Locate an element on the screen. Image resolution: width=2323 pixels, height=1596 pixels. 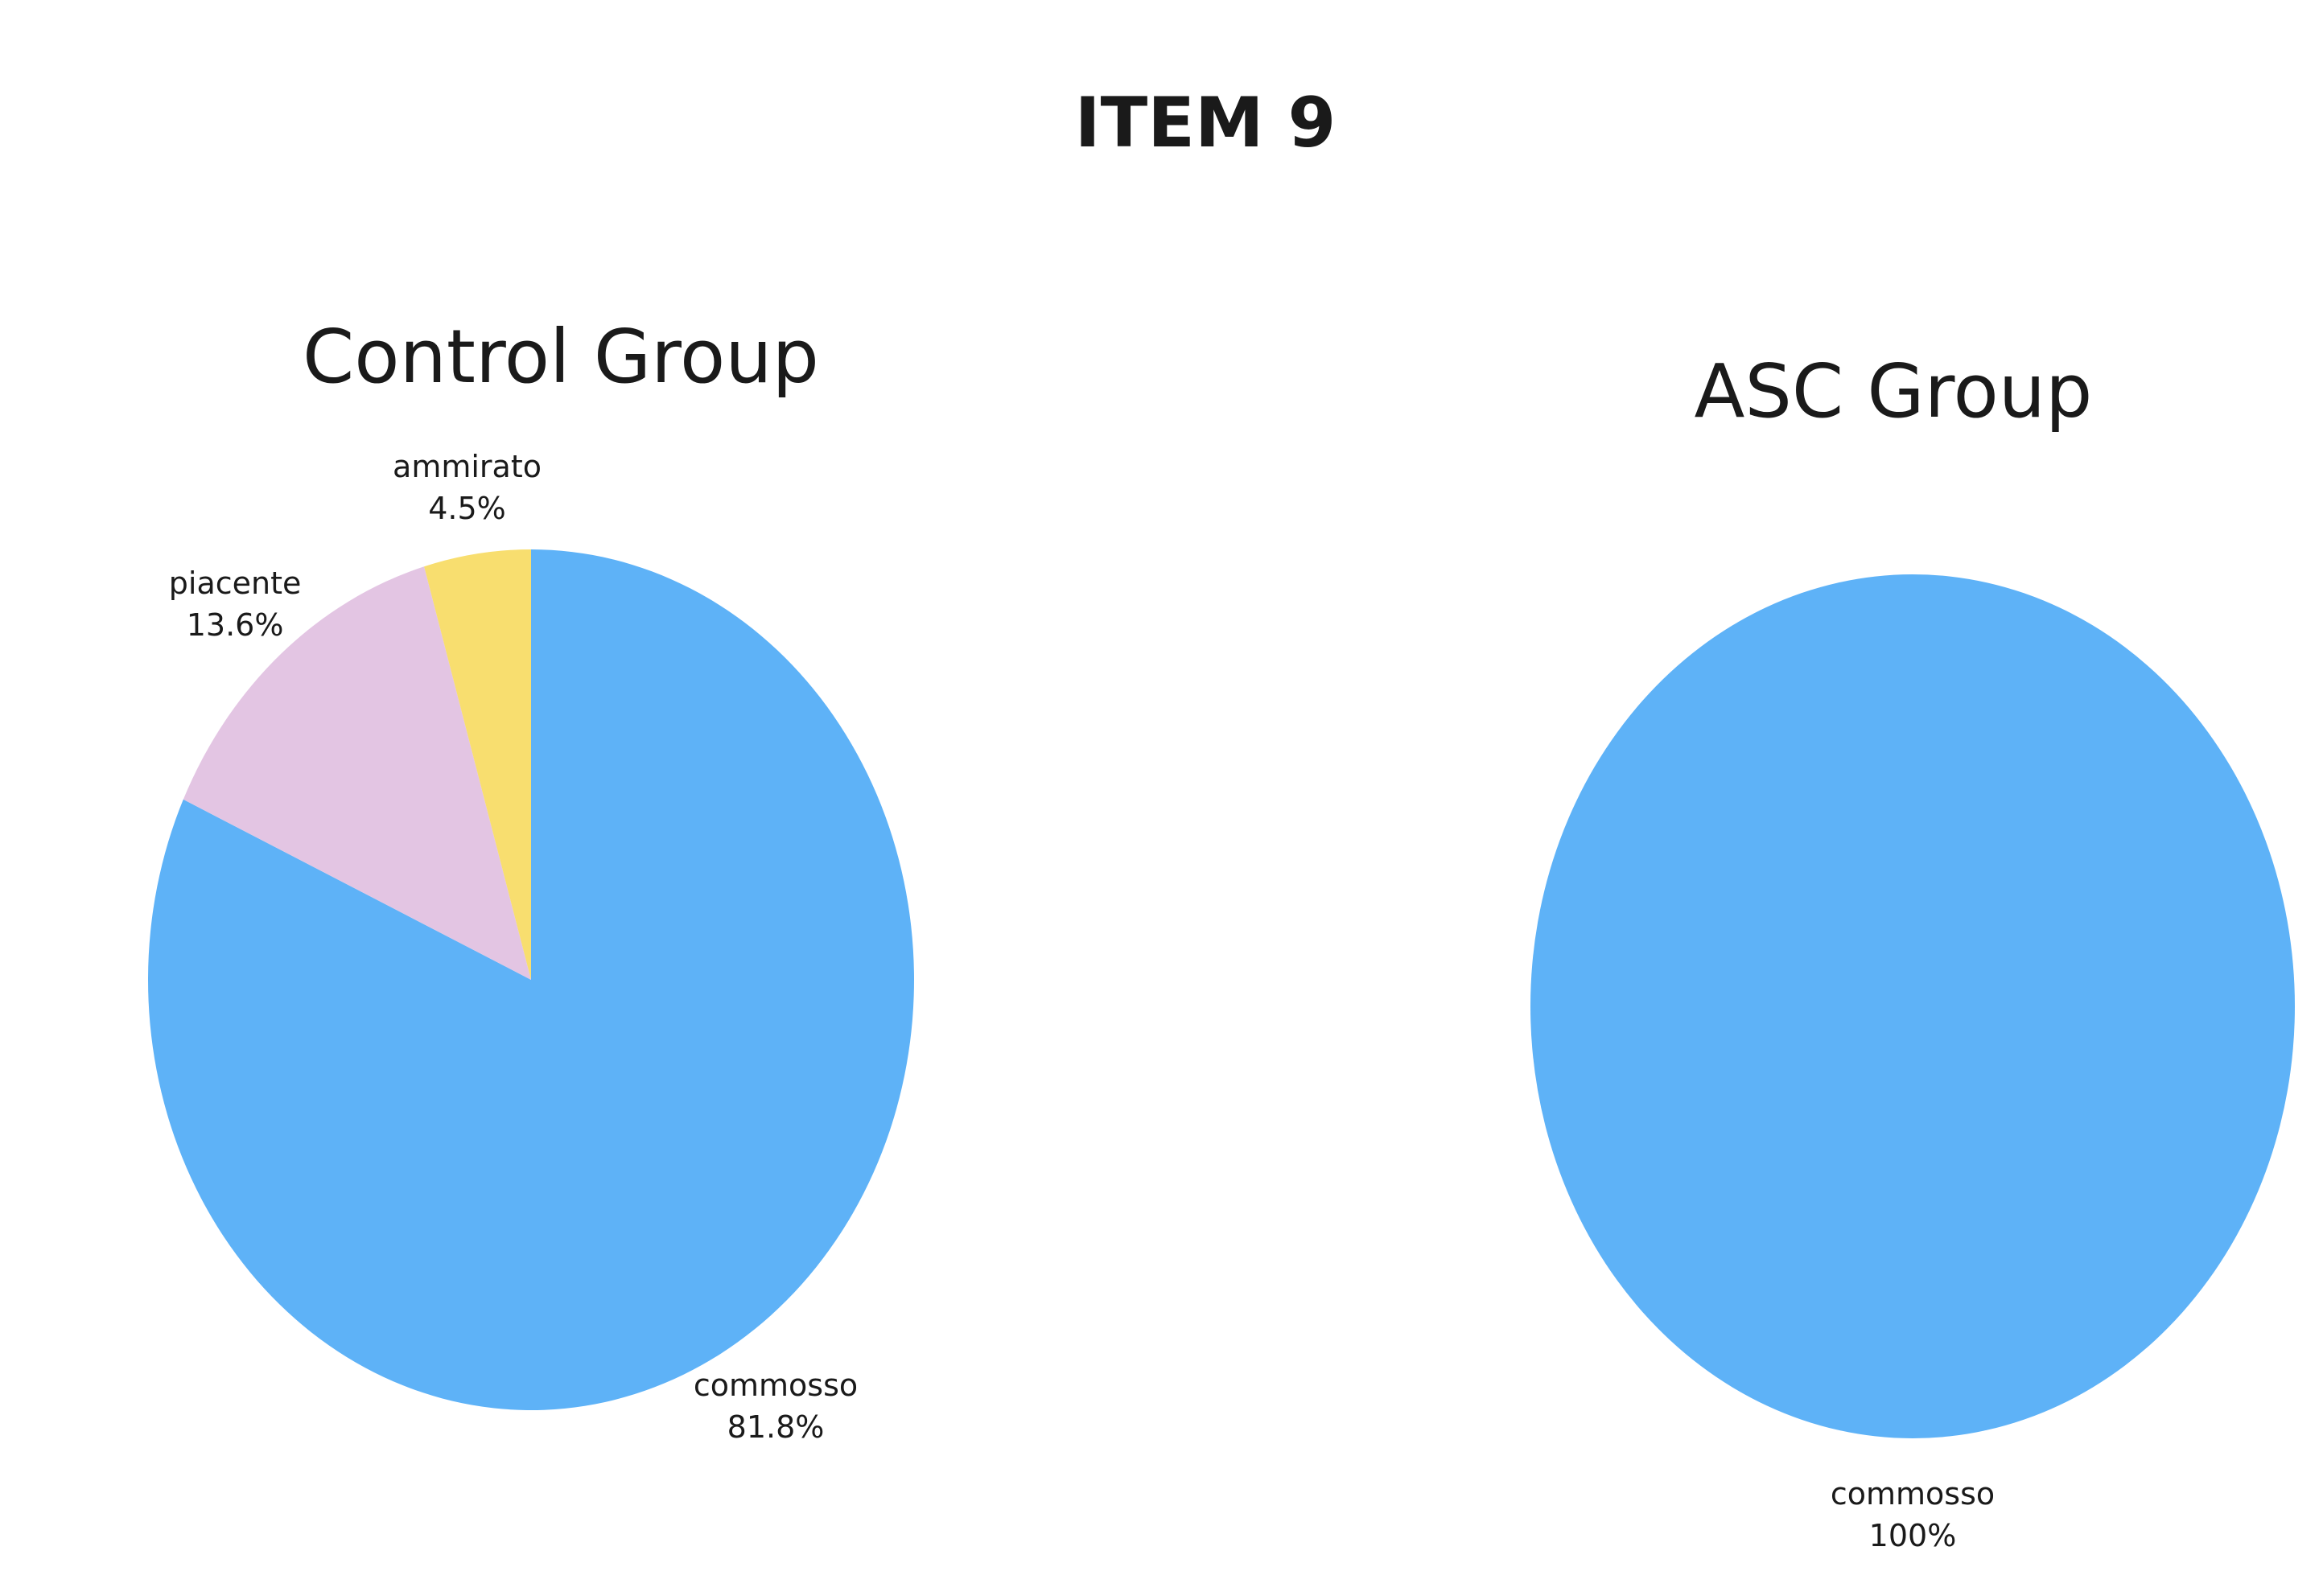
pie-slice-control-piacente is located at coordinates (357, 773).